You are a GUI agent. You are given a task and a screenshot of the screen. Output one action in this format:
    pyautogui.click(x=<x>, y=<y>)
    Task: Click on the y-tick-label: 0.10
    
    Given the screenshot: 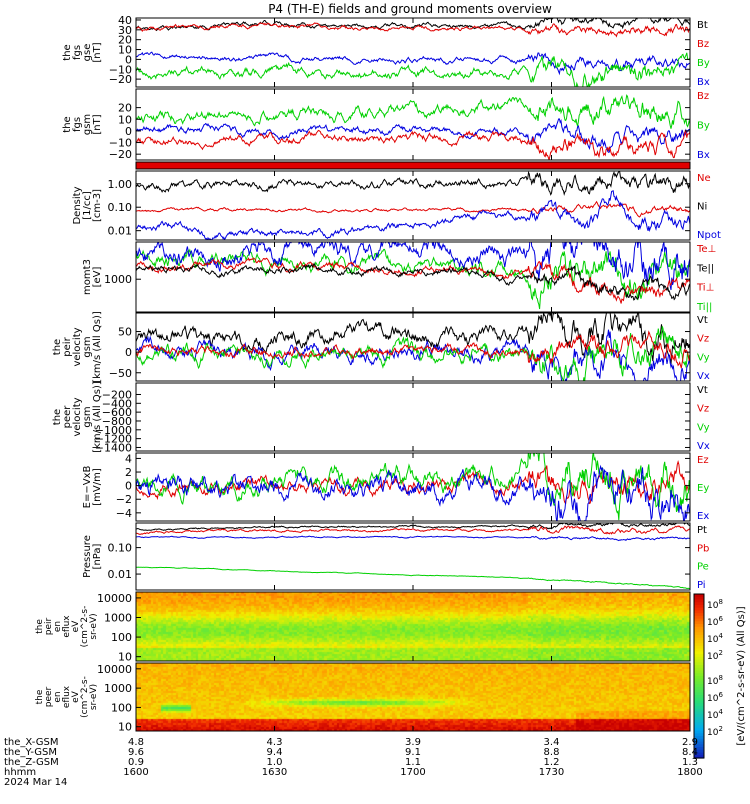 What is the action you would take?
    pyautogui.click(x=120, y=548)
    